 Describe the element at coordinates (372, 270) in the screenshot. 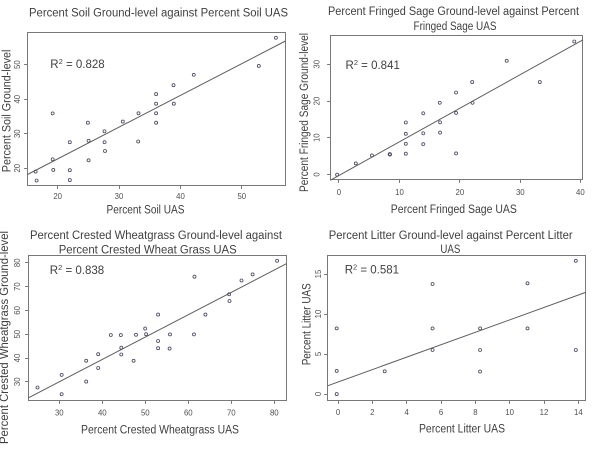

I see `svg-text: R2 = 0.581` at that location.